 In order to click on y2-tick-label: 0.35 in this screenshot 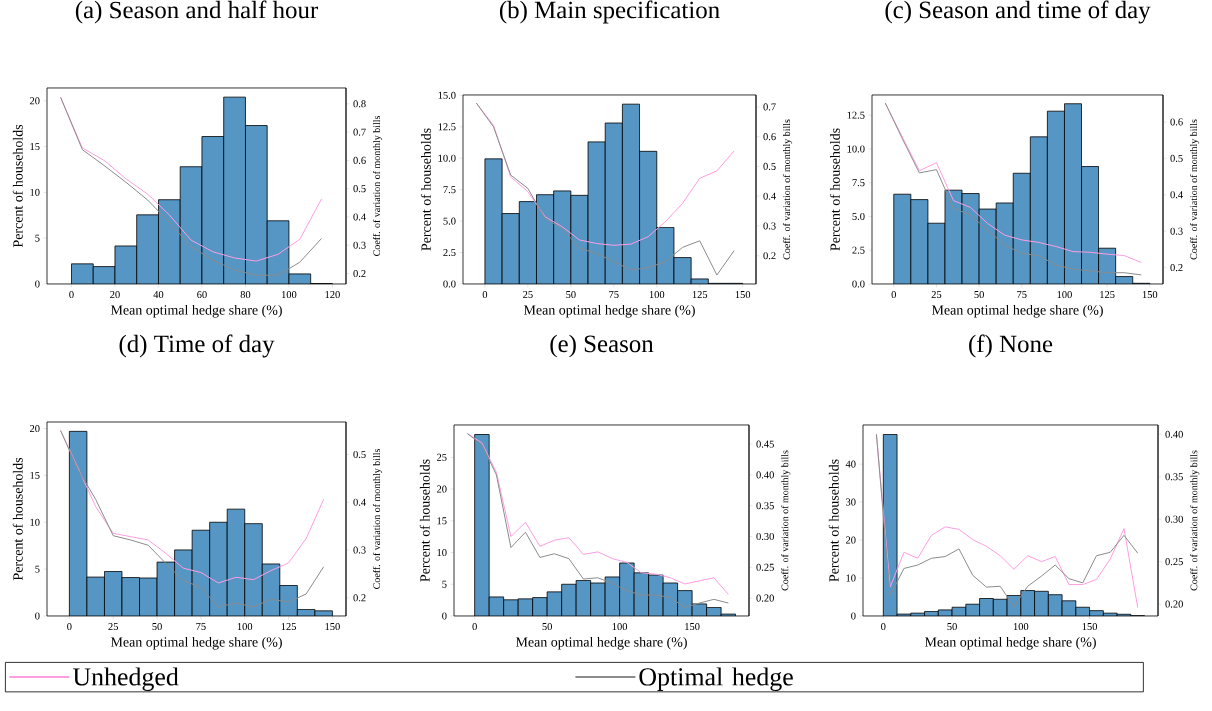, I will do `click(1174, 477)`.